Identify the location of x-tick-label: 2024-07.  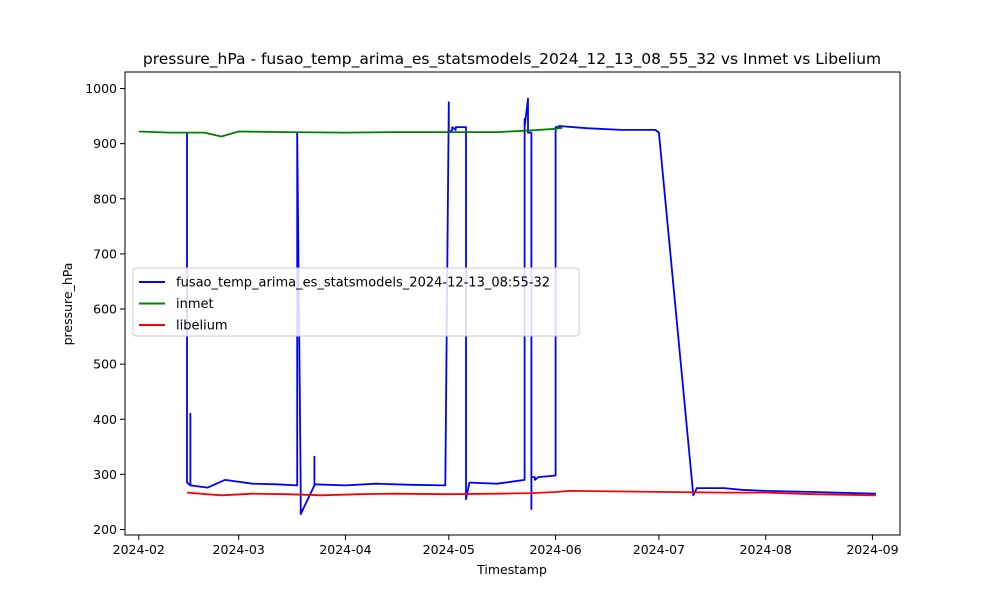
(659, 549).